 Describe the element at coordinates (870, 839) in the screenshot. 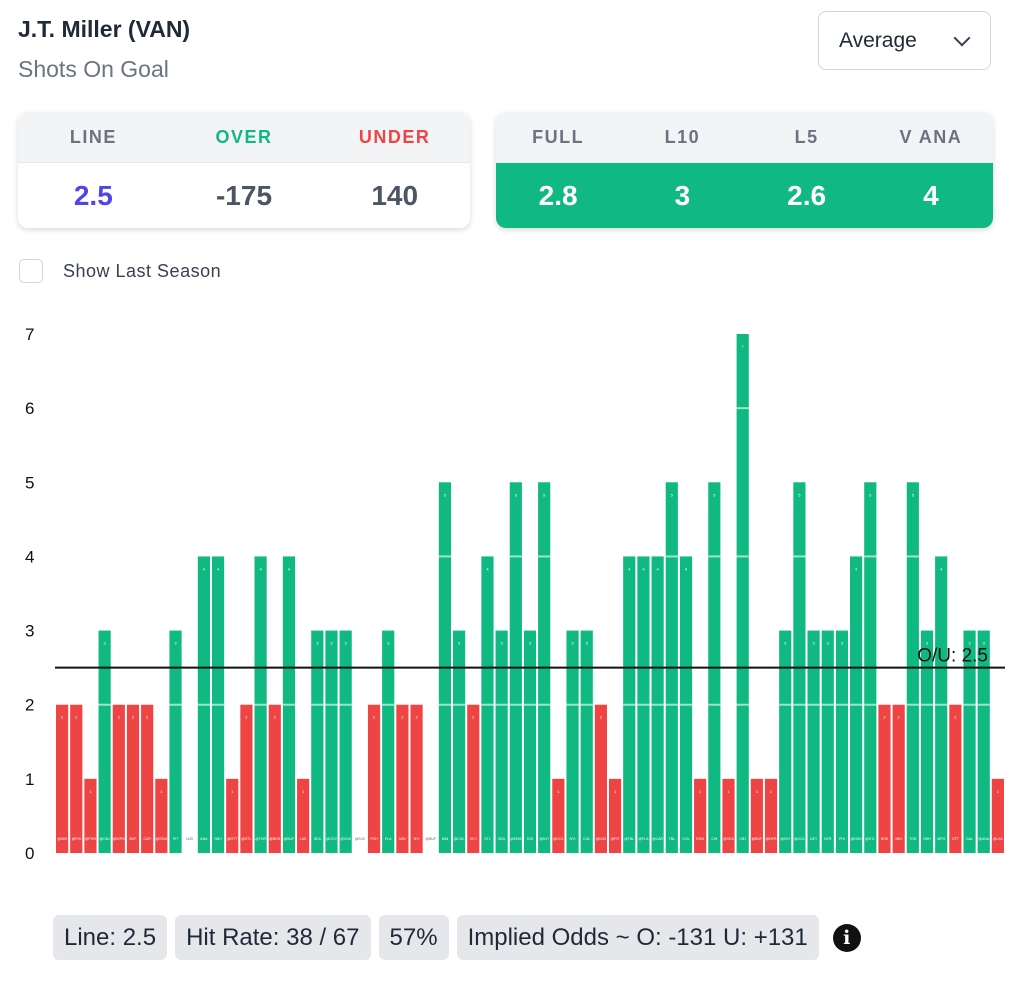

I see `opponent-label: @STL` at that location.